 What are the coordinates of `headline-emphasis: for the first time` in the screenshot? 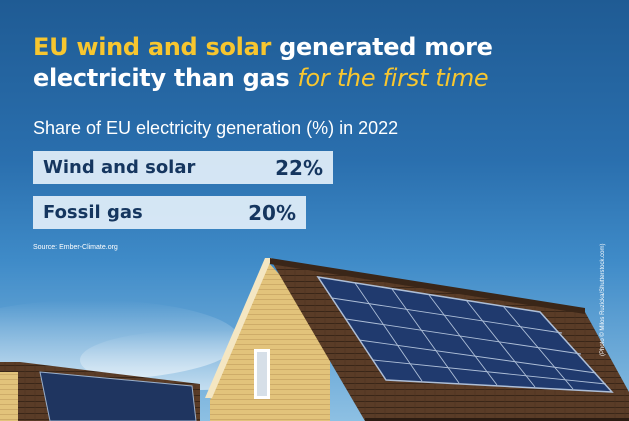 It's located at (393, 78).